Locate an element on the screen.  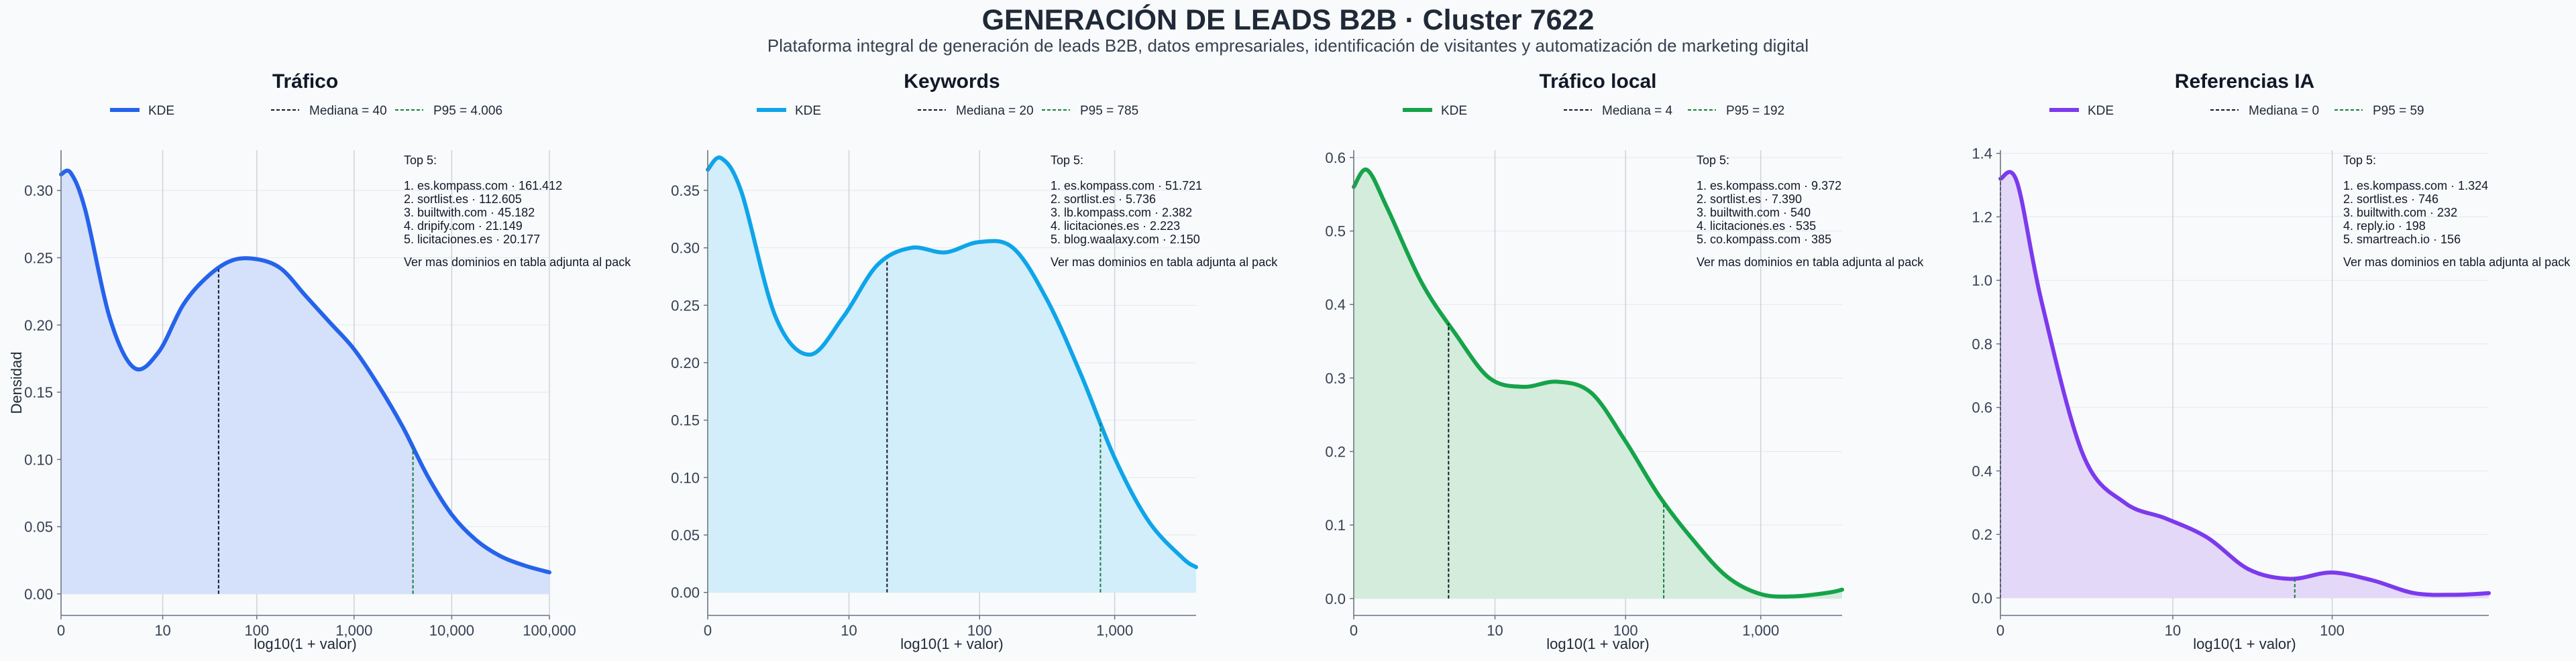
top5-item: 3. builtwith.com · 232 is located at coordinates (2400, 212).